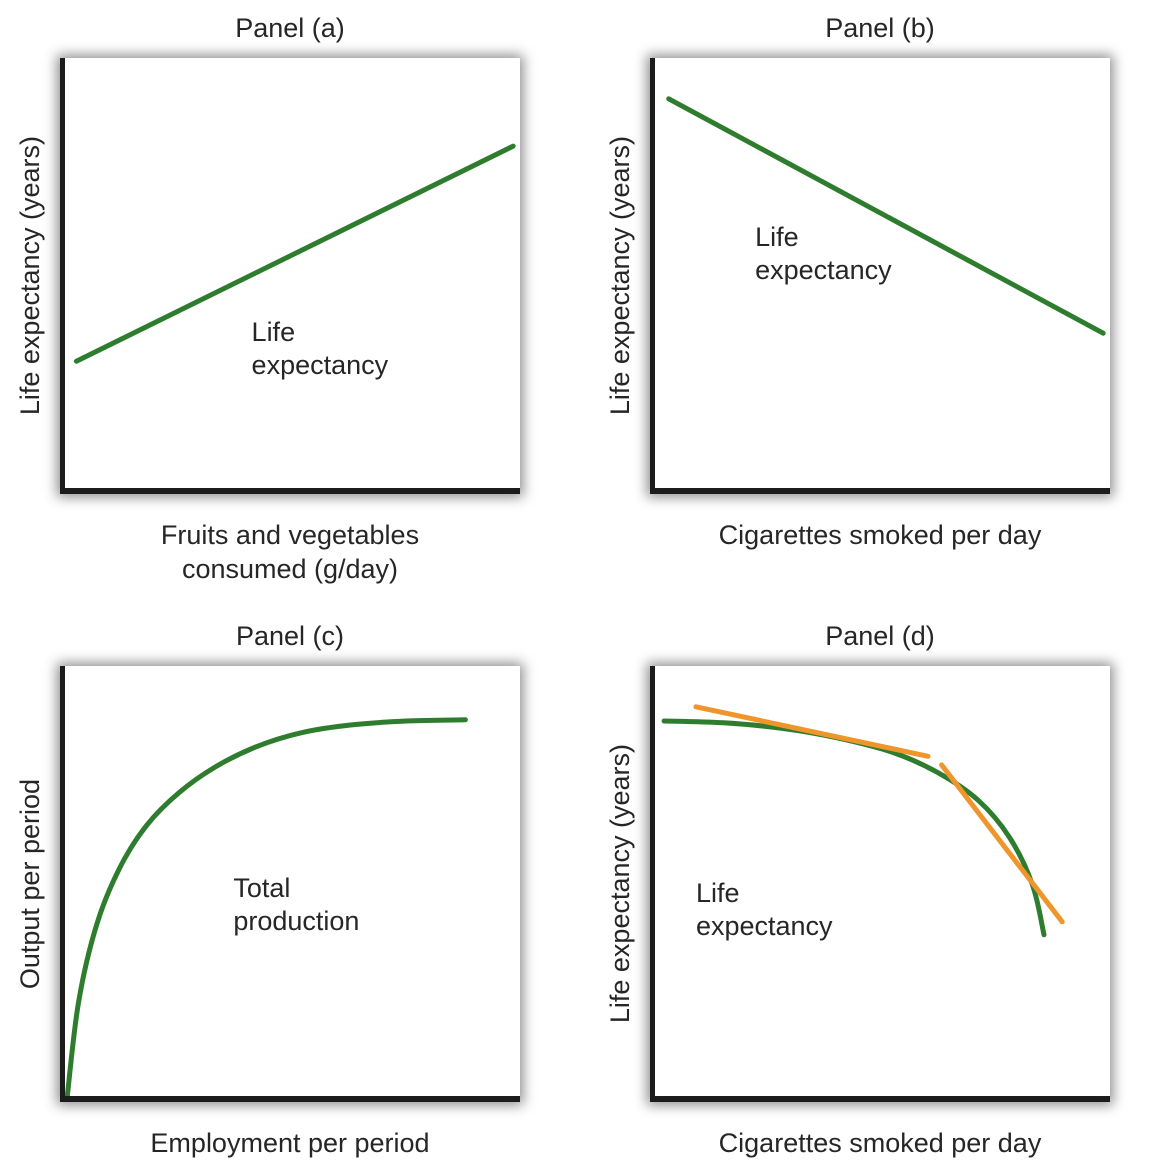 Image resolution: width=1149 pixels, height=1170 pixels. What do you see at coordinates (880, 636) in the screenshot?
I see `panel-d-title: Panel (d)` at bounding box center [880, 636].